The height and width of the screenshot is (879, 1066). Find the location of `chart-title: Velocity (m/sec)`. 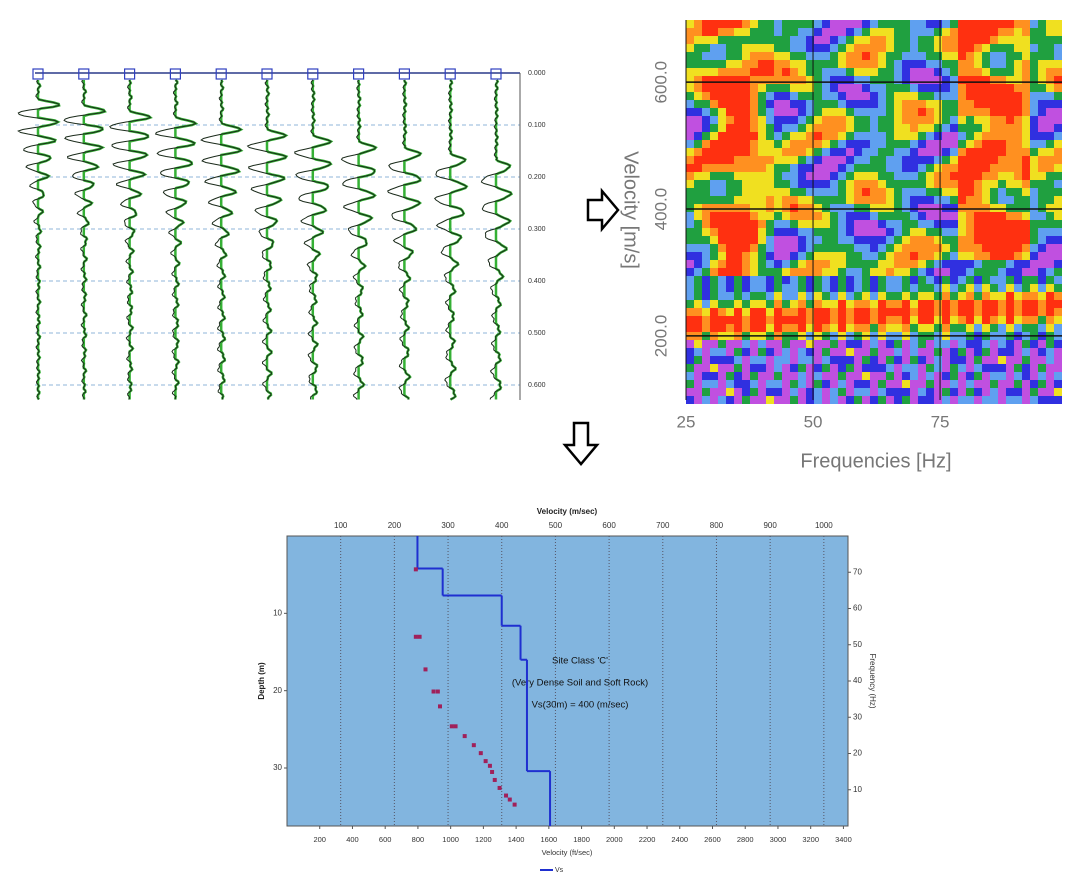

chart-title: Velocity (m/sec) is located at coordinates (567, 511).